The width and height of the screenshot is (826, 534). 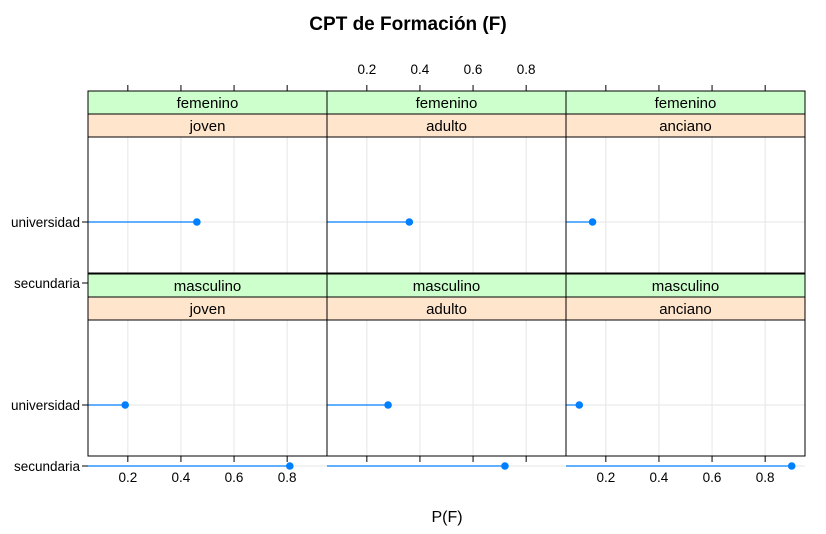 I want to click on x-tick-label-top: 0.4, so click(x=420, y=69).